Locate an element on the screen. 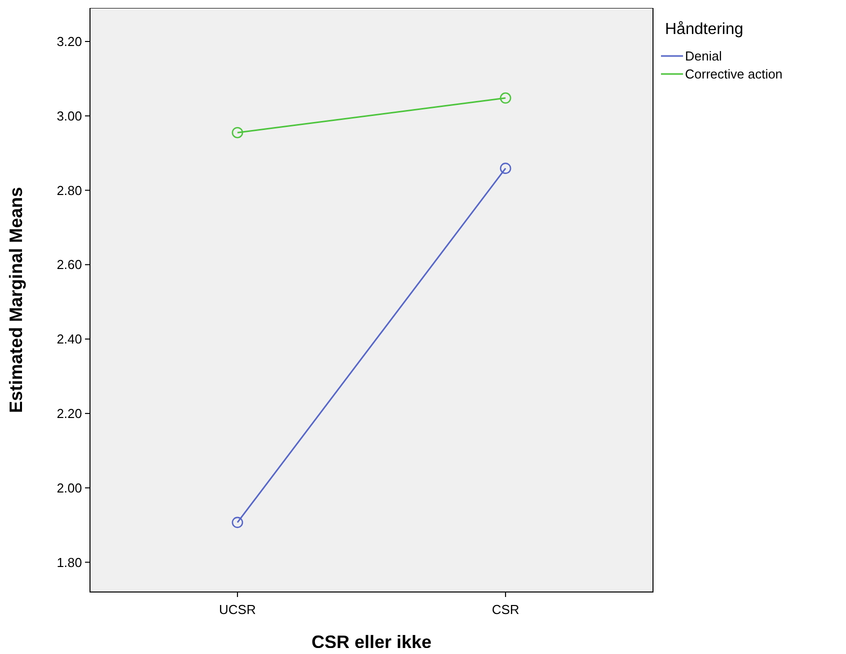 This screenshot has height=654, width=846. y-tick-label: 3.00 is located at coordinates (69, 116).